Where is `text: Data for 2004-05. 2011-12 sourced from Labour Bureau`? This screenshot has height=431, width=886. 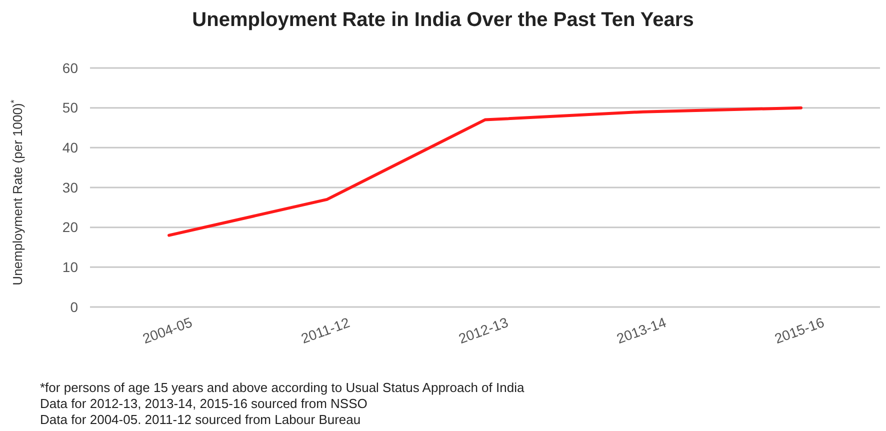 text: Data for 2004-05. 2011-12 sourced from Labour Bureau is located at coordinates (200, 419).